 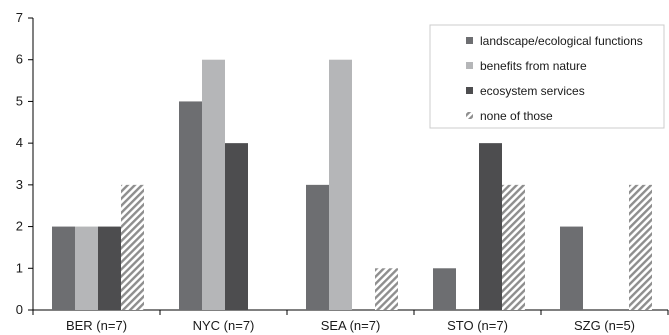 I want to click on y-tick-label: 7, so click(x=19, y=17).